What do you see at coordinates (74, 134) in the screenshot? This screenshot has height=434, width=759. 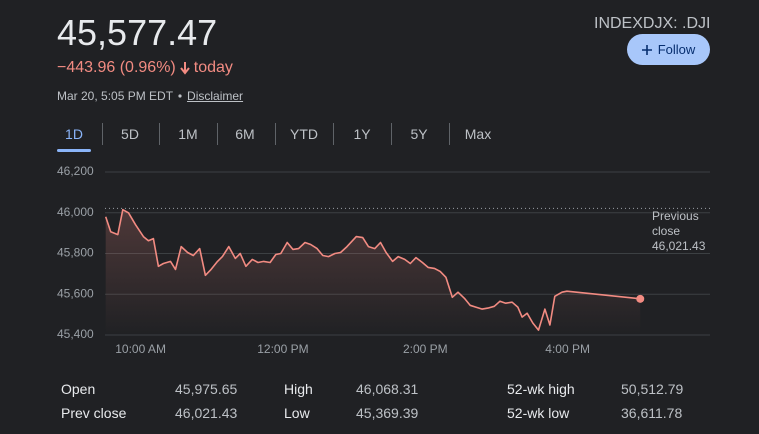 I see `range-tab: 1D` at bounding box center [74, 134].